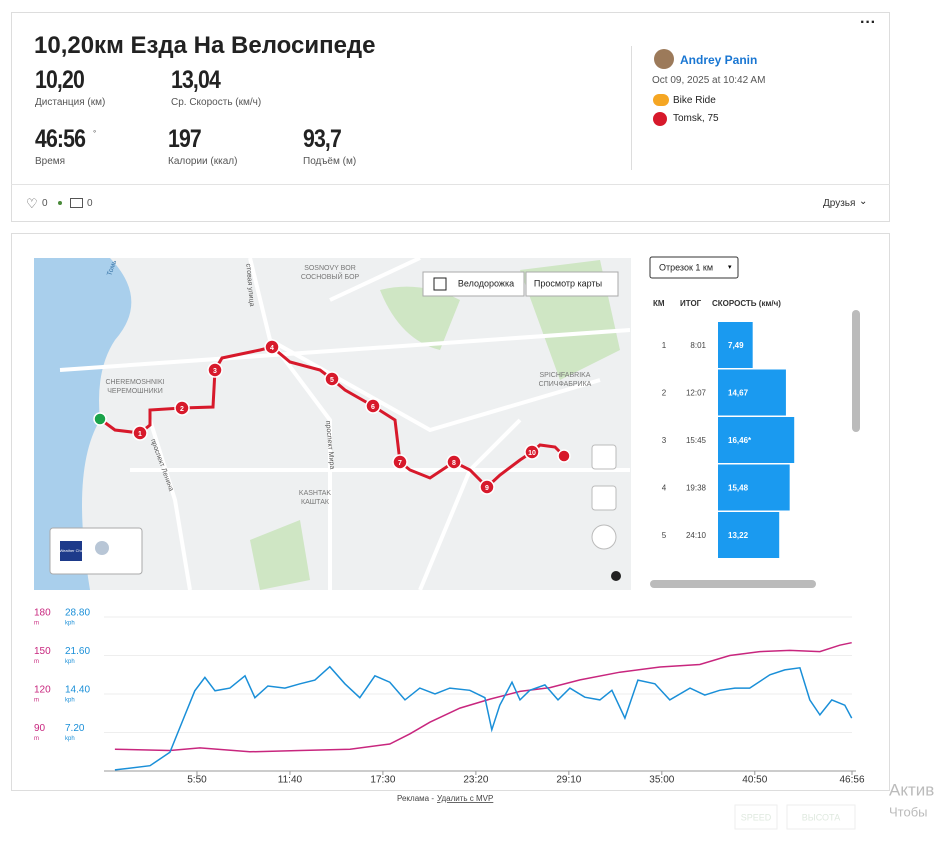 This screenshot has height=841, width=937. I want to click on stat-label: Калории (ккал), so click(203, 161).